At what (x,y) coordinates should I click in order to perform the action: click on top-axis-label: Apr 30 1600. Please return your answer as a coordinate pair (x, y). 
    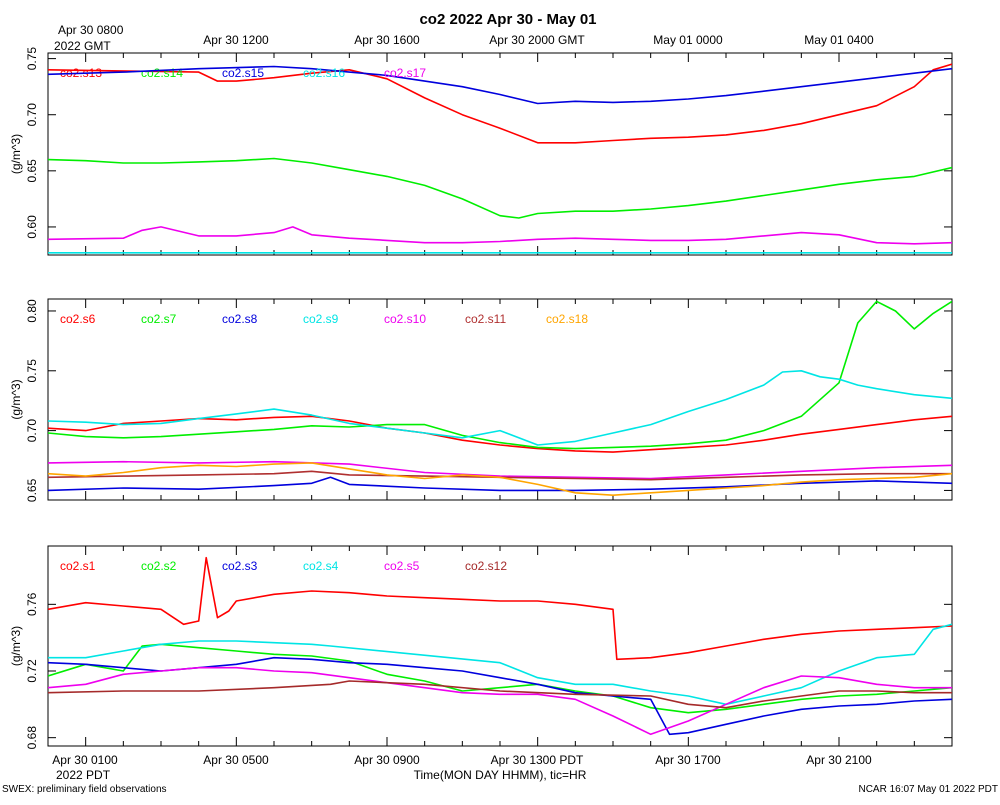
    Looking at the image, I should click on (387, 40).